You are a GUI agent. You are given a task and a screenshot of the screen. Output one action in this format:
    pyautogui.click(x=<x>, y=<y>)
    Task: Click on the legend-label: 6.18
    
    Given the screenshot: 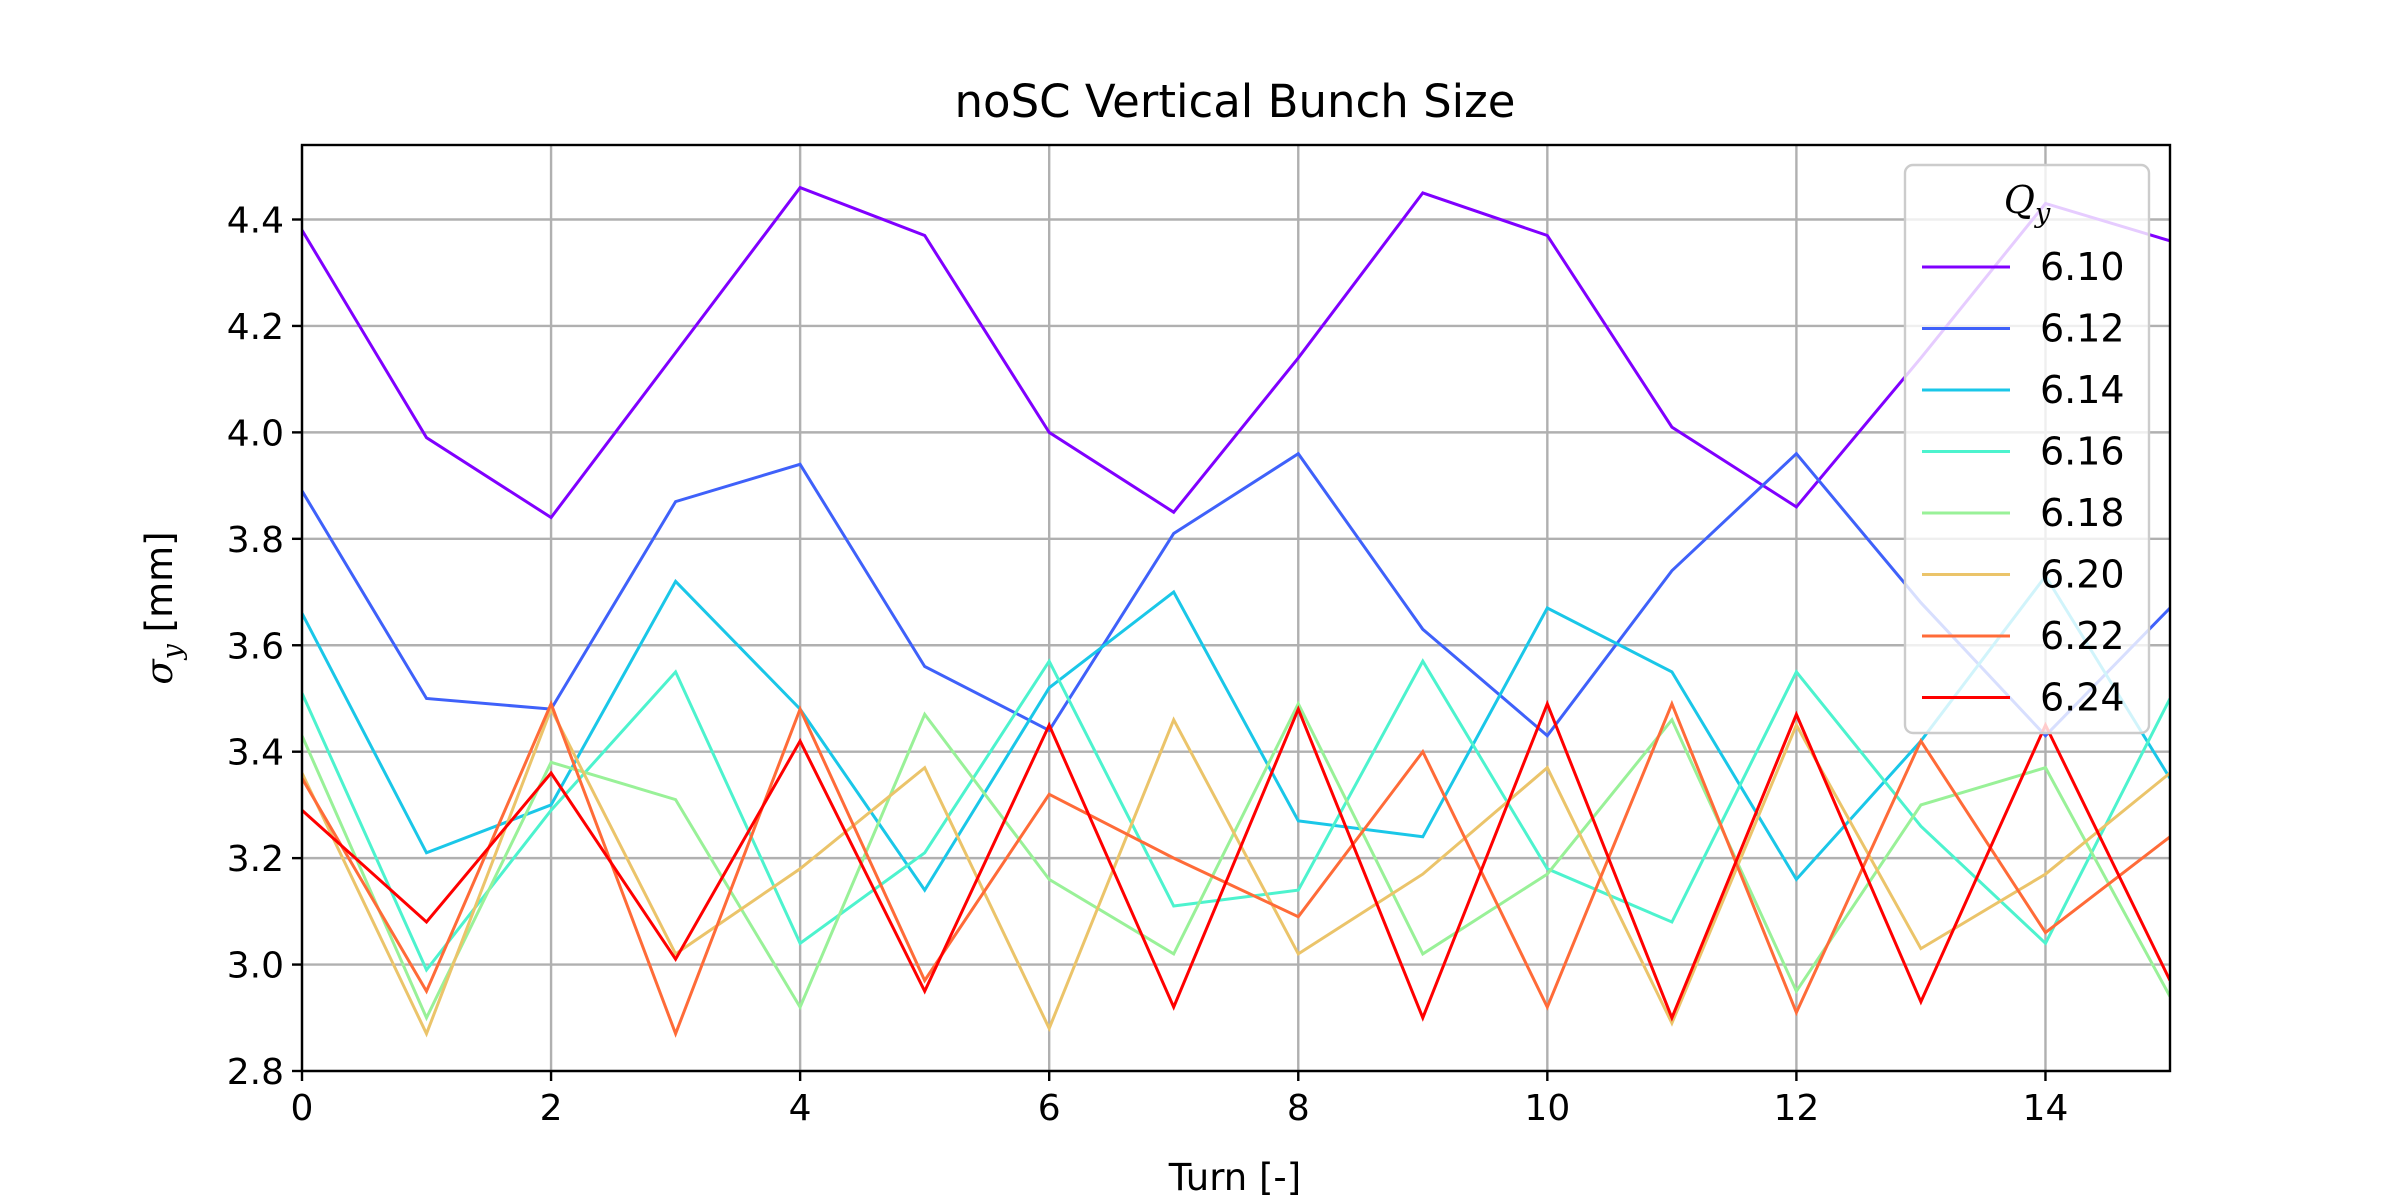 What is the action you would take?
    pyautogui.click(x=2082, y=513)
    